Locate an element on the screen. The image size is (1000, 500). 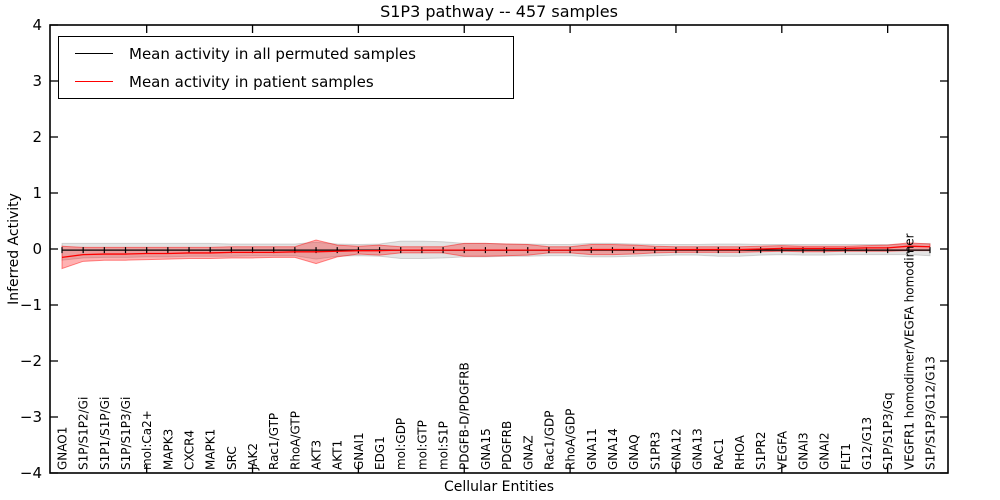
y-tick-label: −1 is located at coordinates (31, 305).